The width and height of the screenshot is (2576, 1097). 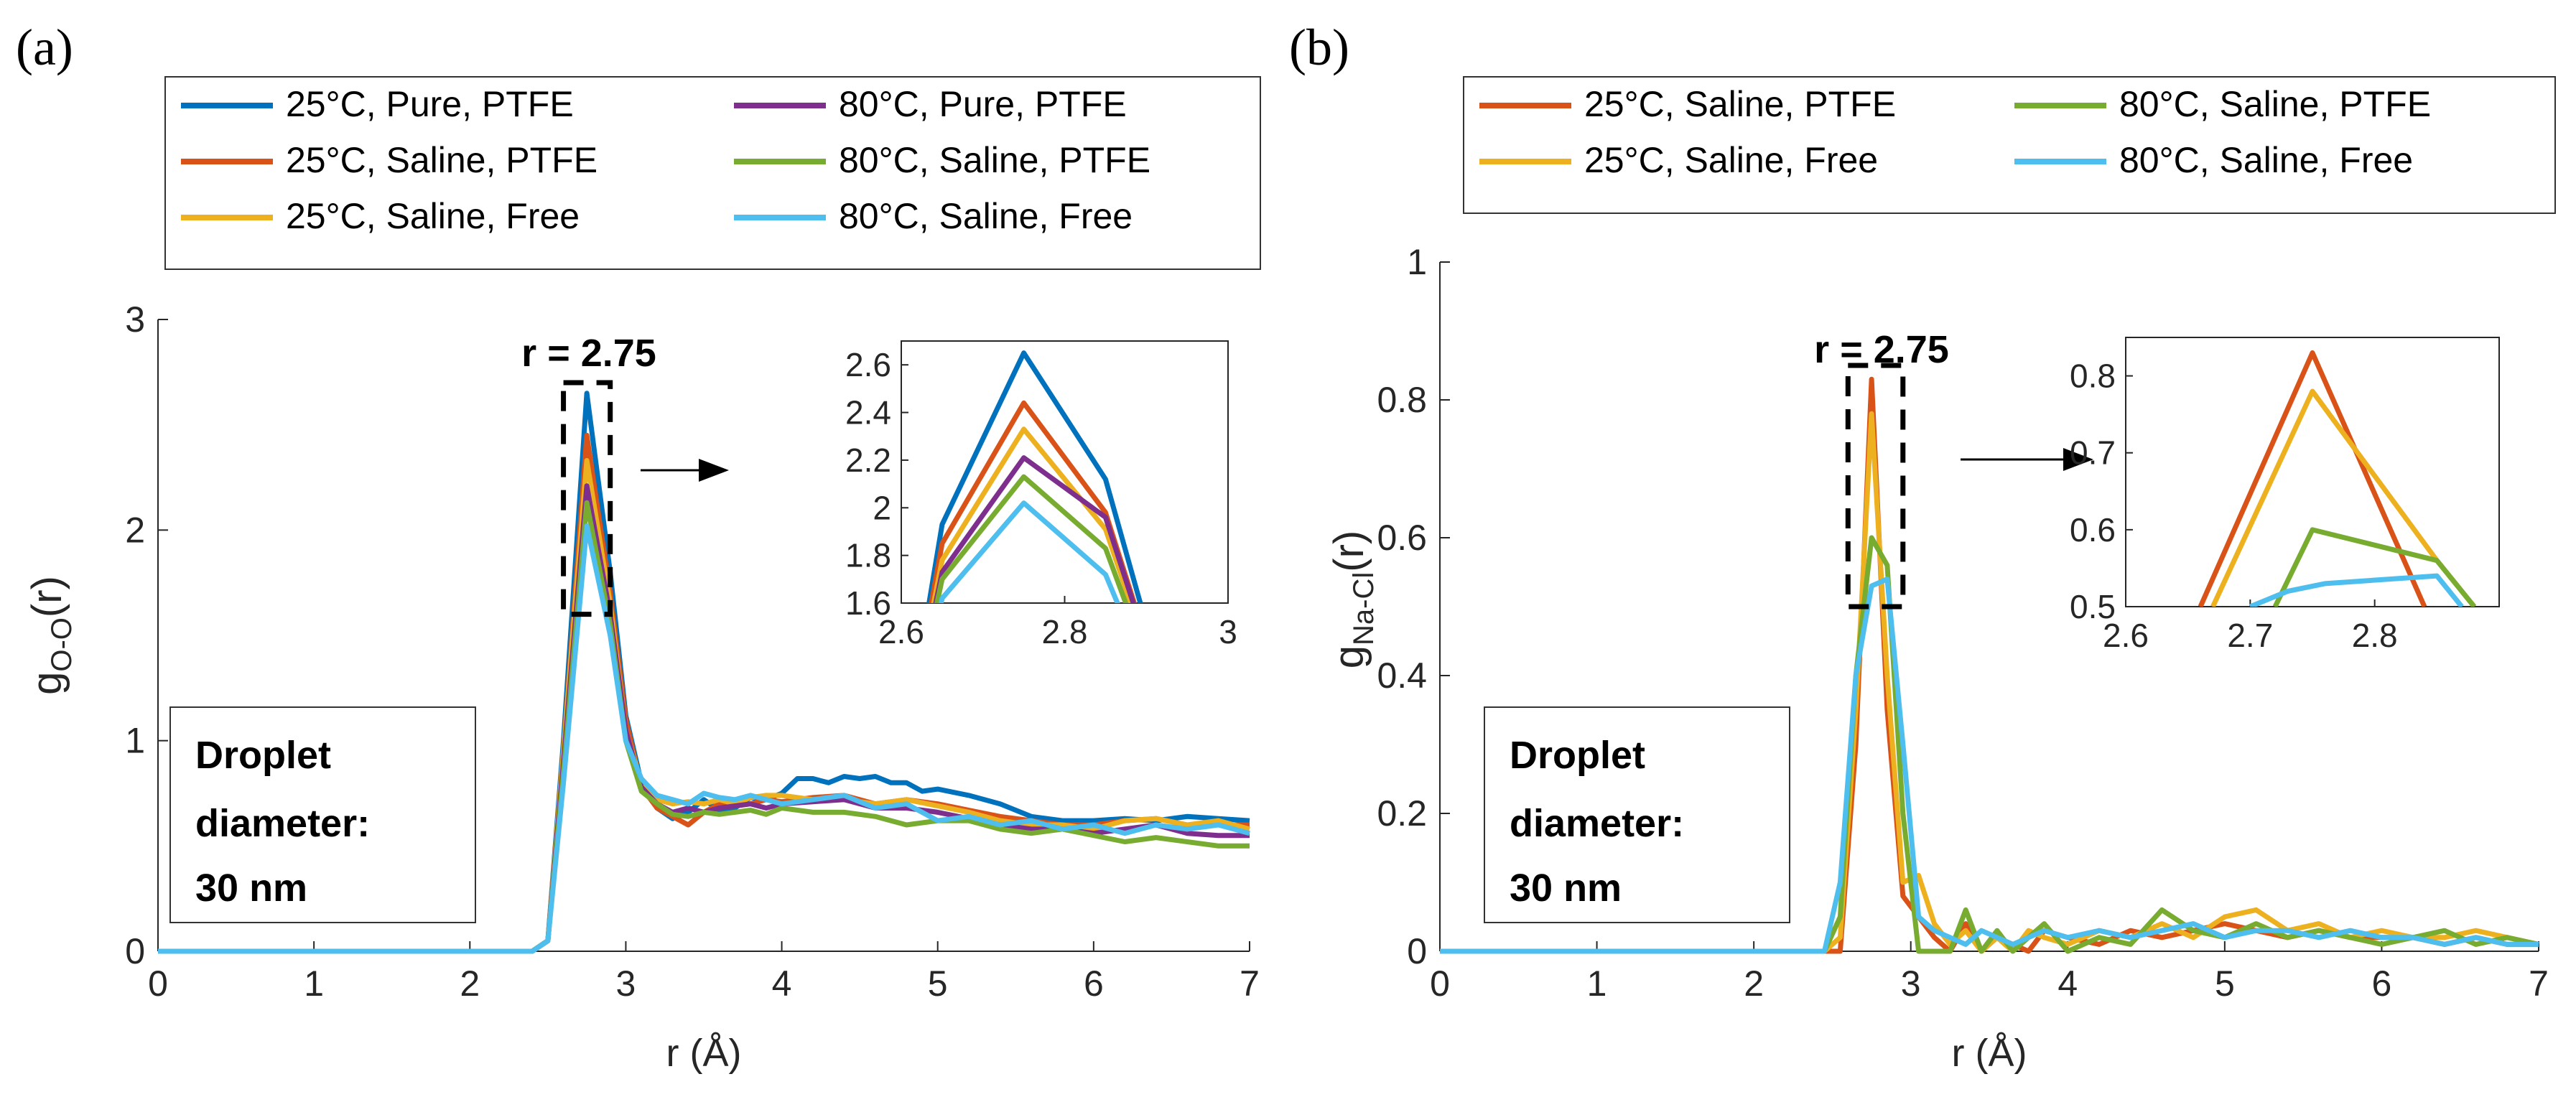 What do you see at coordinates (2250, 635) in the screenshot?
I see `inset-x-tick-label: 2.7` at bounding box center [2250, 635].